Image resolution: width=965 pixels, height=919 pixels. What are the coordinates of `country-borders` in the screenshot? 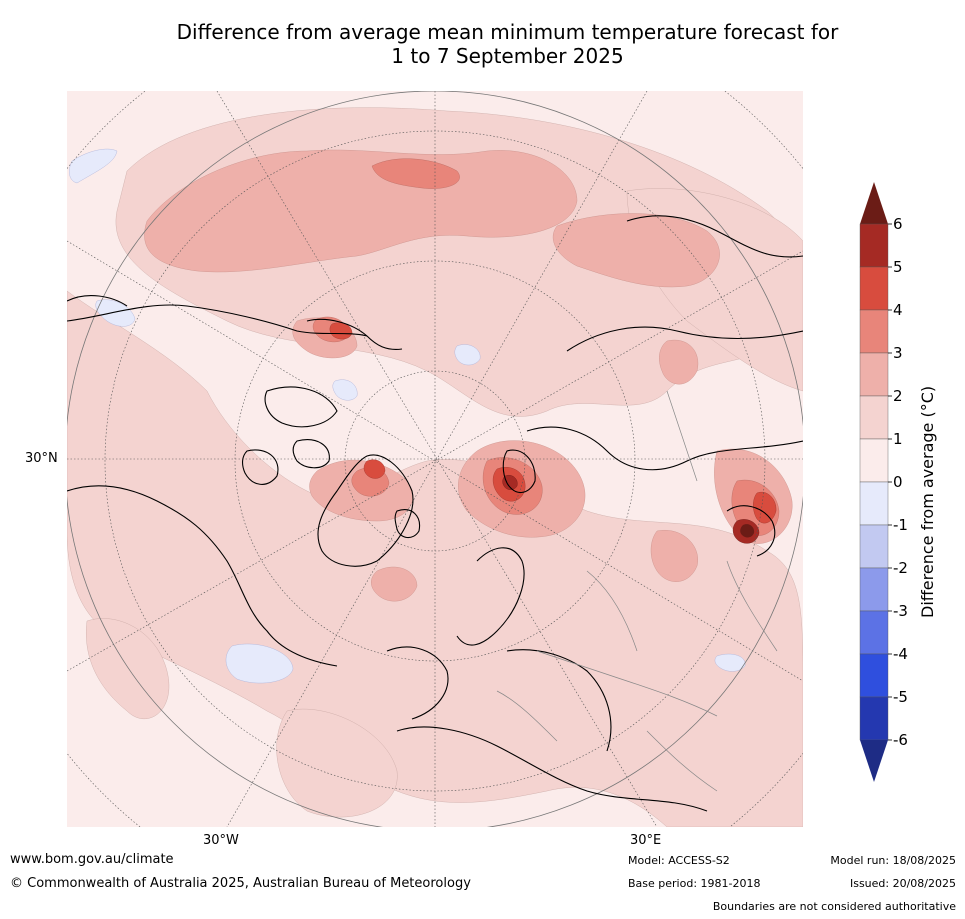 It's located at (637, 591).